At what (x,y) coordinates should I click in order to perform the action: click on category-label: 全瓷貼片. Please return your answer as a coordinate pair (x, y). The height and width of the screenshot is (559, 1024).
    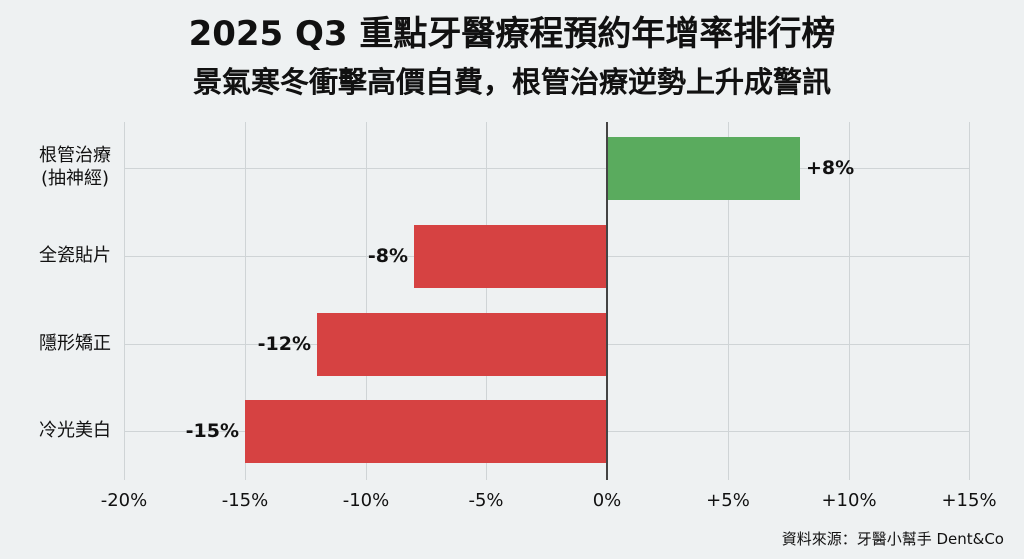
    Looking at the image, I should click on (75, 255).